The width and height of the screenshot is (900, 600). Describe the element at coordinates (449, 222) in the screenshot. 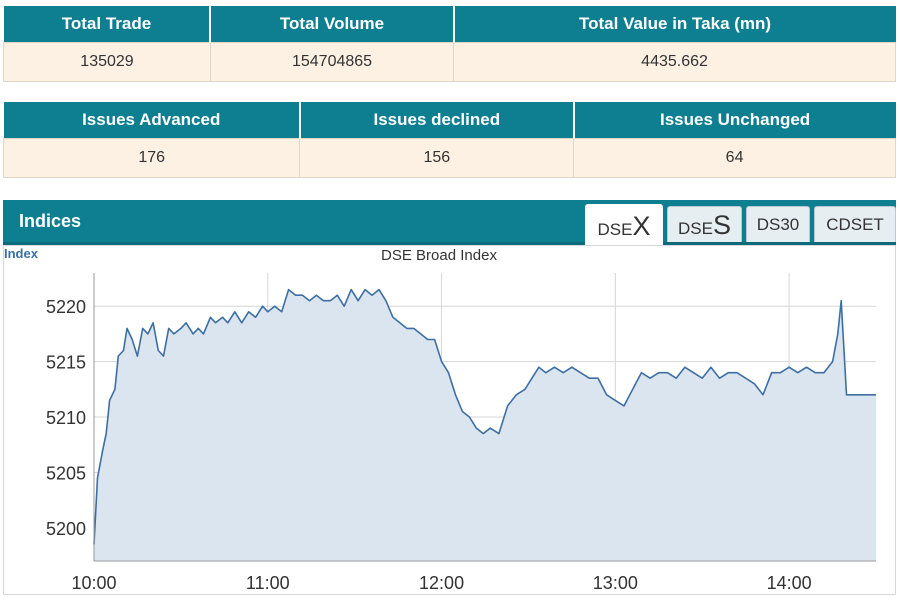

I see `indices-header: Indices DSEX DSES DS30 CDSET` at that location.